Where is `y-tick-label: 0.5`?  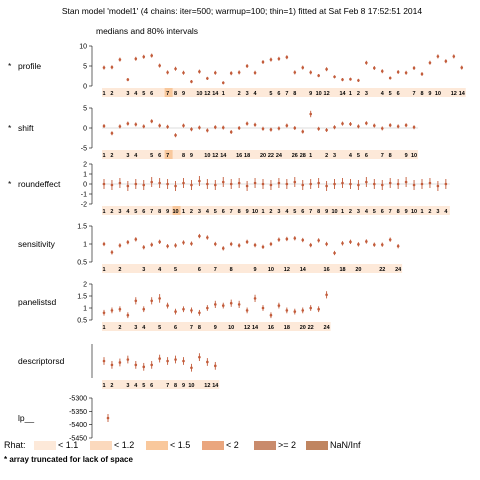
y-tick-label: 0.5 is located at coordinates (82, 263).